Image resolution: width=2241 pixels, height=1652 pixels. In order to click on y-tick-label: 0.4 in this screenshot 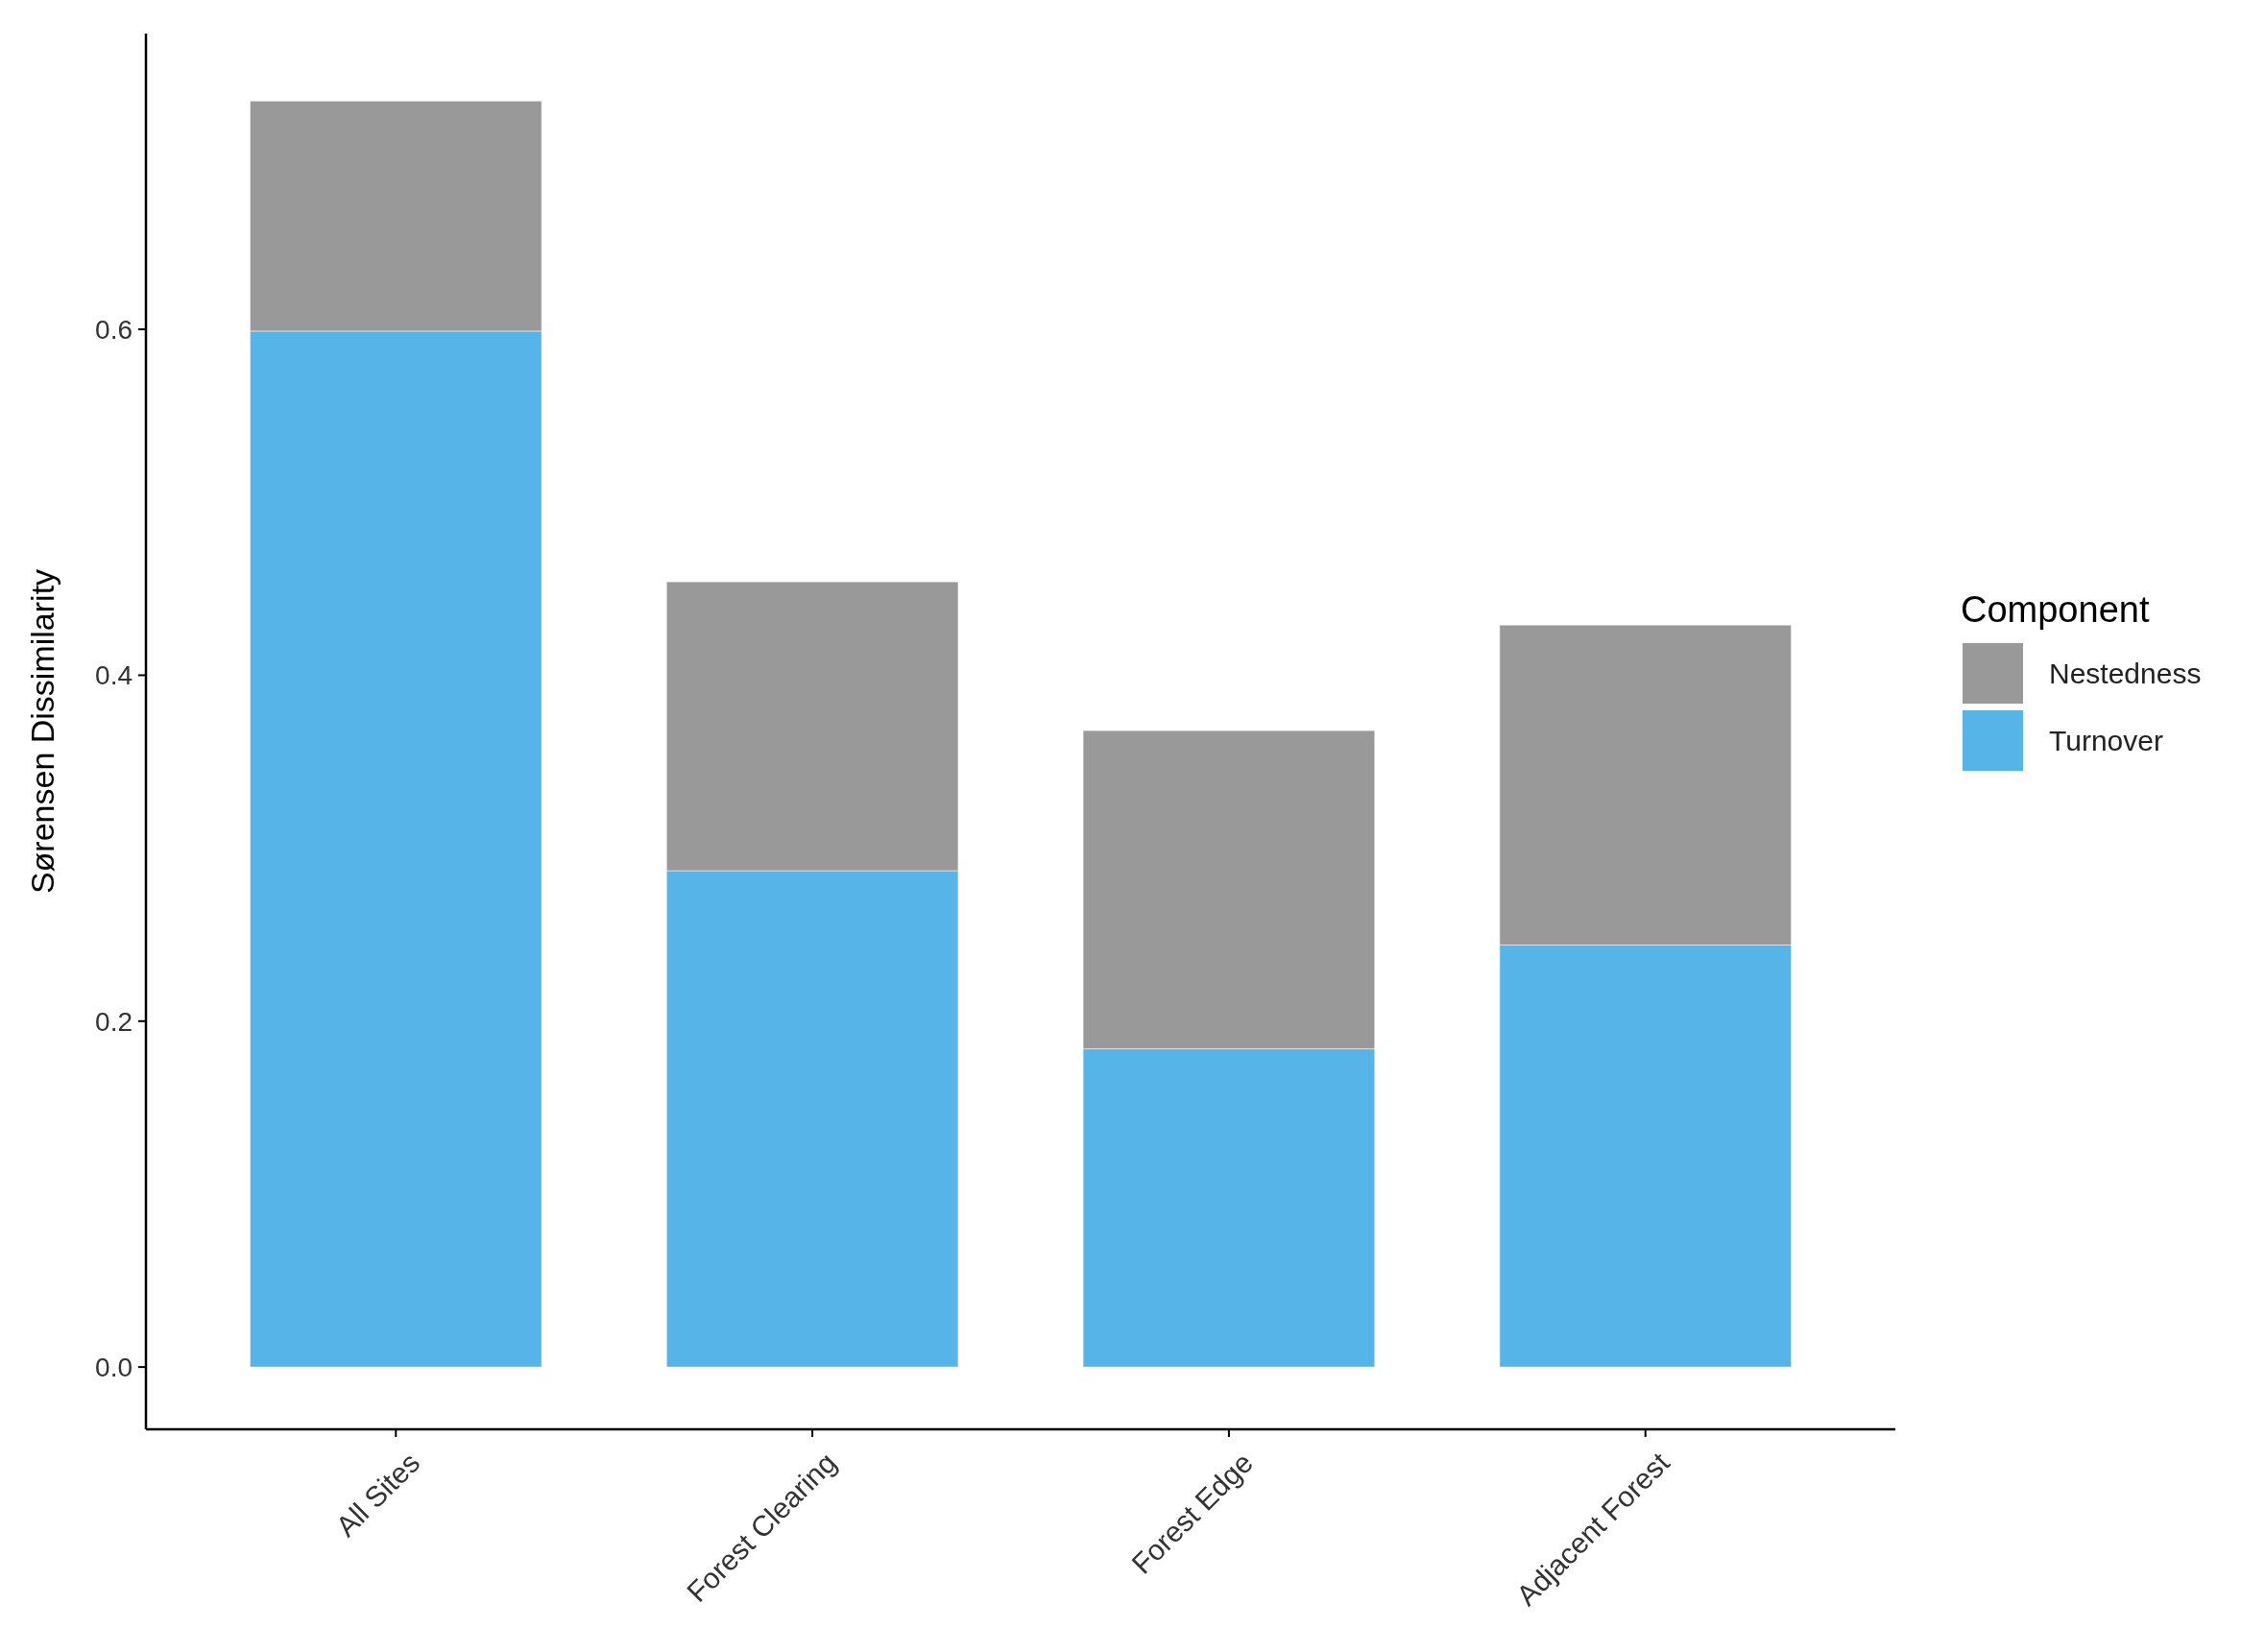, I will do `click(114, 675)`.